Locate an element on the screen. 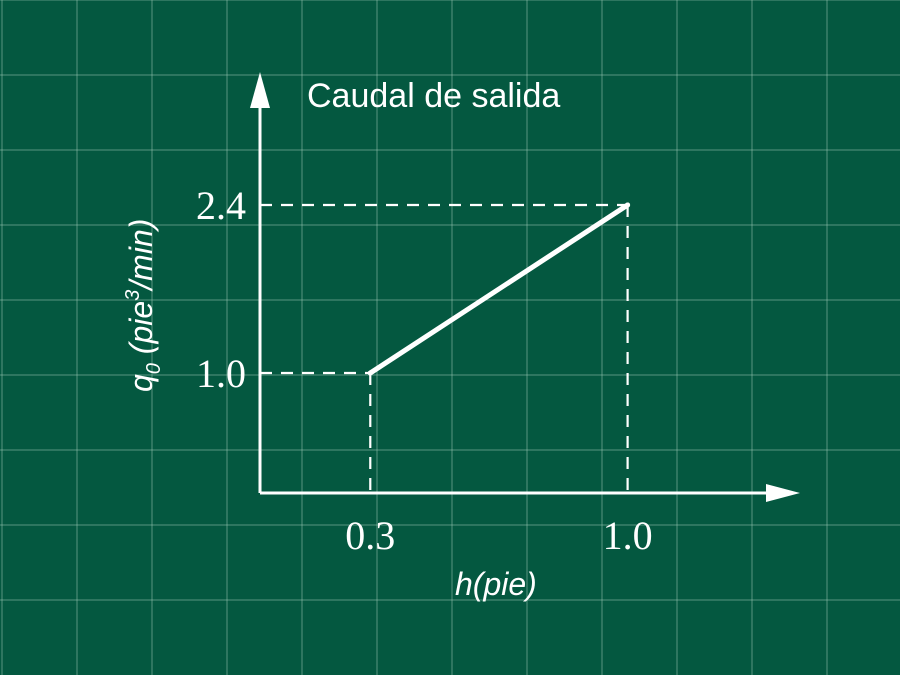 Image resolution: width=900 pixels, height=675 pixels. series-group is located at coordinates (499, 289).